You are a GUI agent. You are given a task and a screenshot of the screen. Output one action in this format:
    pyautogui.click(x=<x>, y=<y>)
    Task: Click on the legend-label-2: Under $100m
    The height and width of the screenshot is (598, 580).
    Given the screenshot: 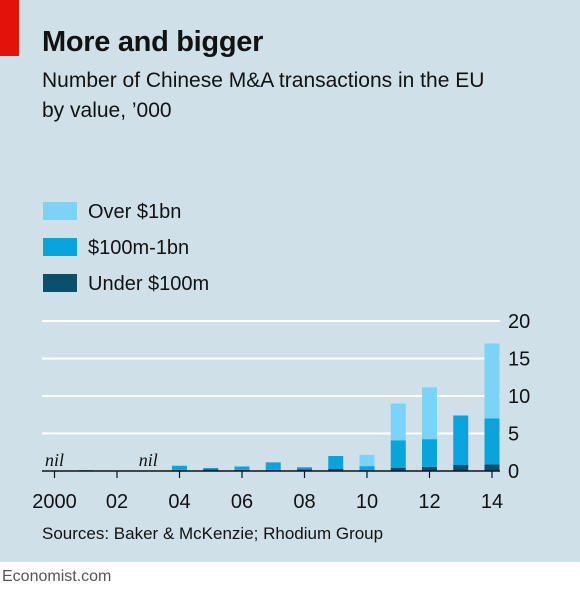 What is the action you would take?
    pyautogui.click(x=148, y=284)
    